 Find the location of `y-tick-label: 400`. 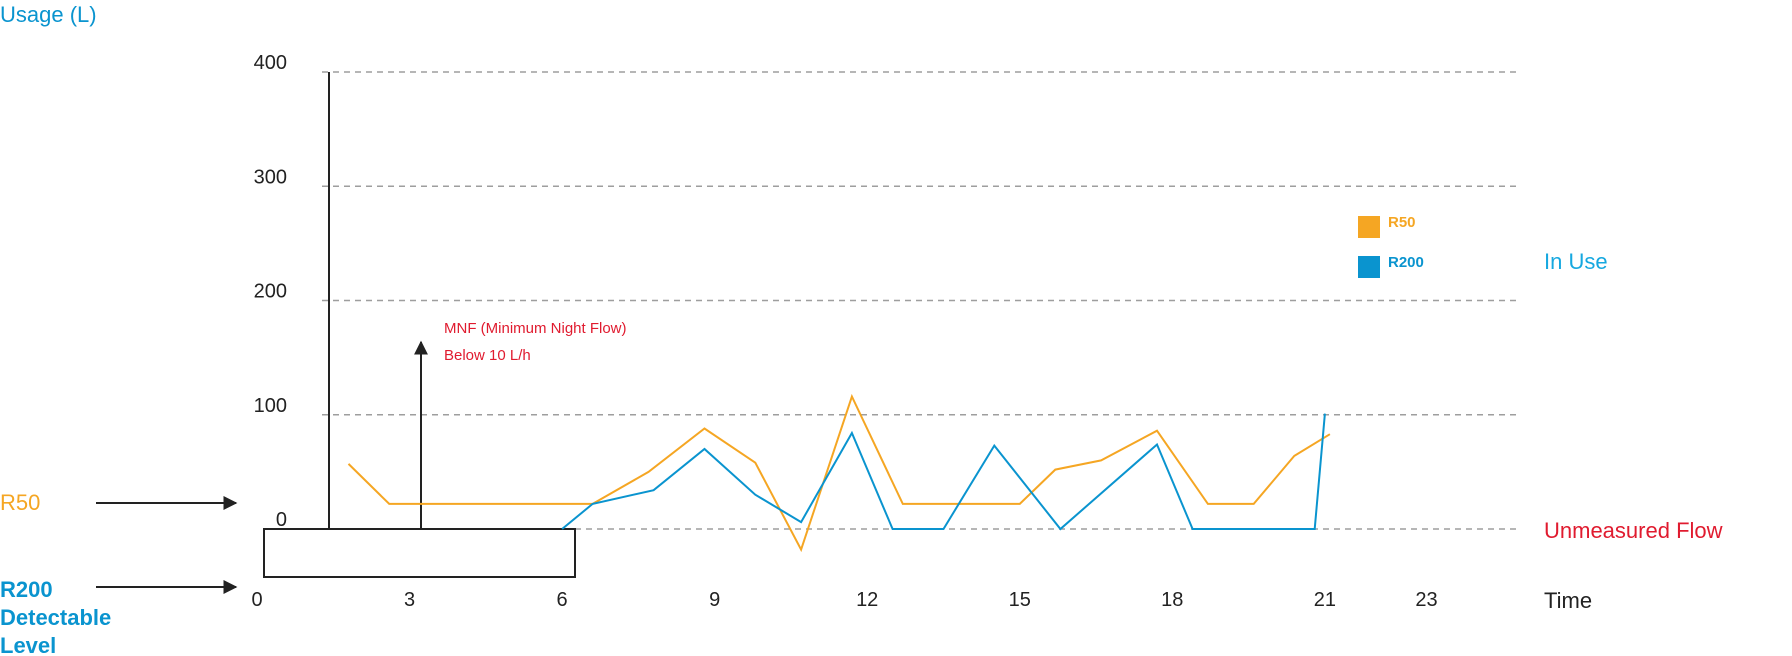

y-tick-label: 400 is located at coordinates (270, 63).